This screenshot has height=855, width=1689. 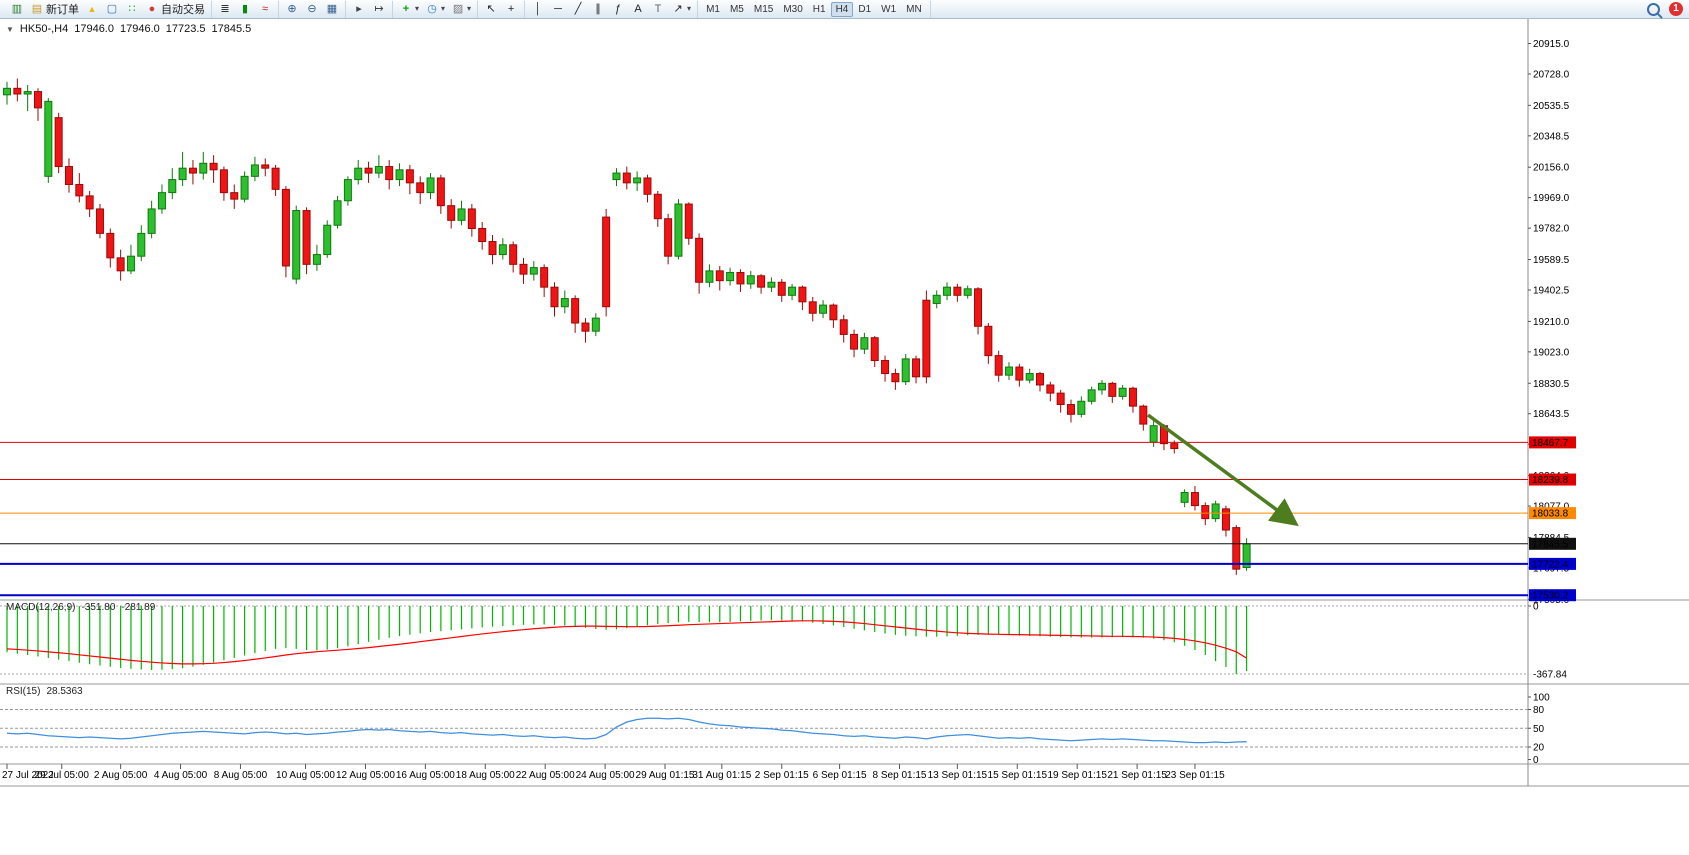 What do you see at coordinates (763, 9) in the screenshot?
I see `timeframe-M15: M15` at bounding box center [763, 9].